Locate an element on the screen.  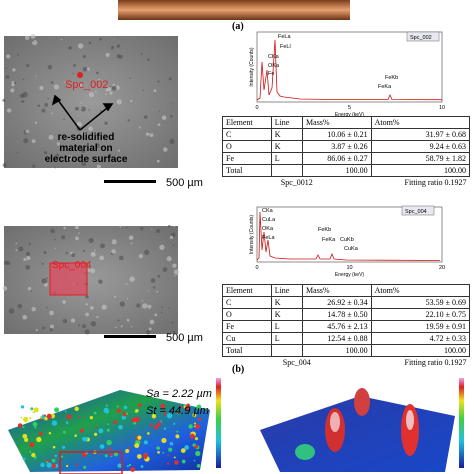
table-cell: Fe is located at coordinates (247, 326).